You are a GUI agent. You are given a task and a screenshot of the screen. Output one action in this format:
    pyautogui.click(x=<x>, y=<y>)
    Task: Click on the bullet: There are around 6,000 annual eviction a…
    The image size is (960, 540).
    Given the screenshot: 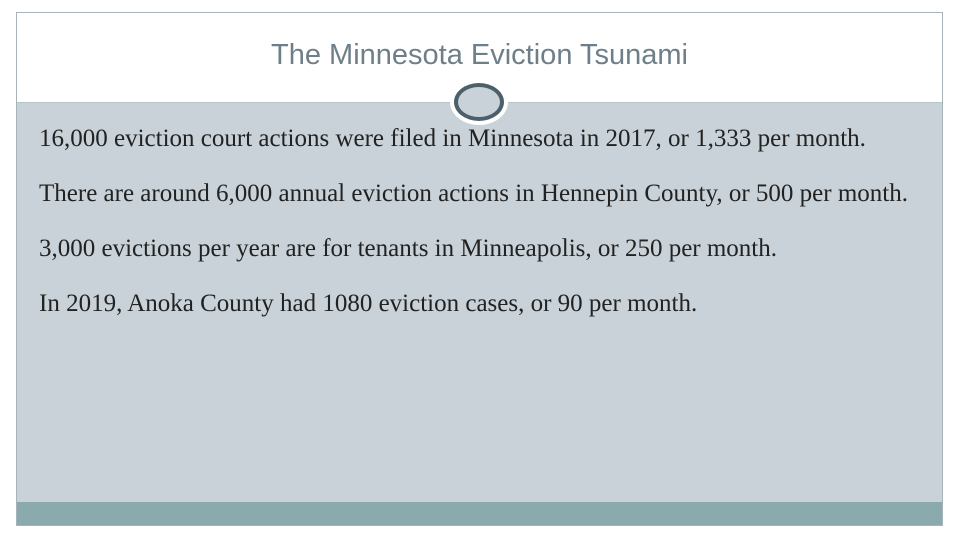 What is the action you would take?
    pyautogui.click(x=473, y=193)
    